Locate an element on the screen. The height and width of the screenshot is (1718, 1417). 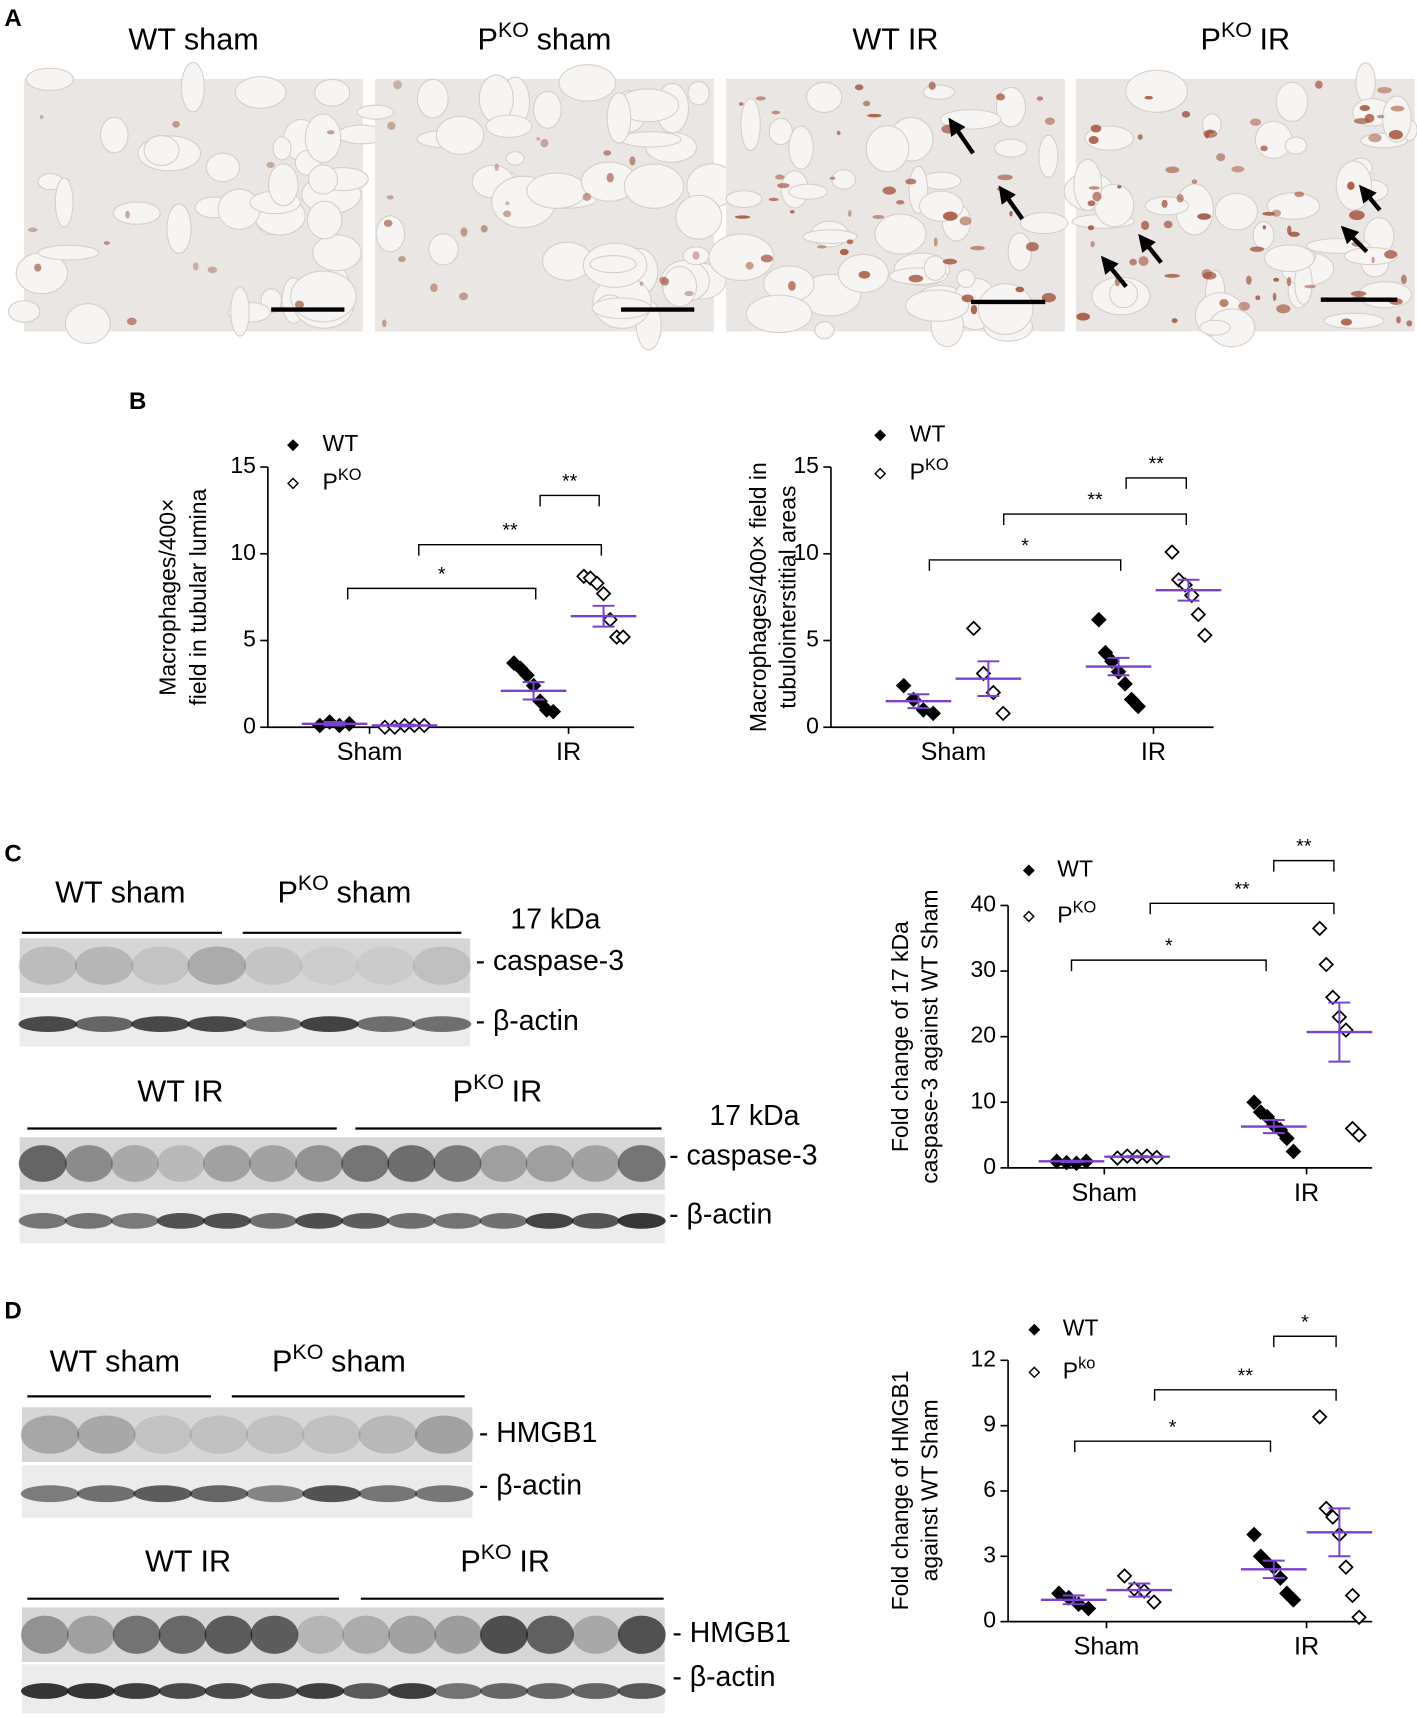
significance-label: * is located at coordinates (442, 574).